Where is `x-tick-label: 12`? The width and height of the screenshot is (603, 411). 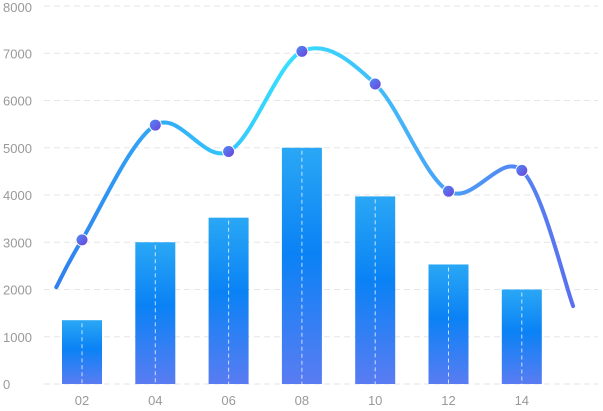 x-tick-label: 12 is located at coordinates (448, 399).